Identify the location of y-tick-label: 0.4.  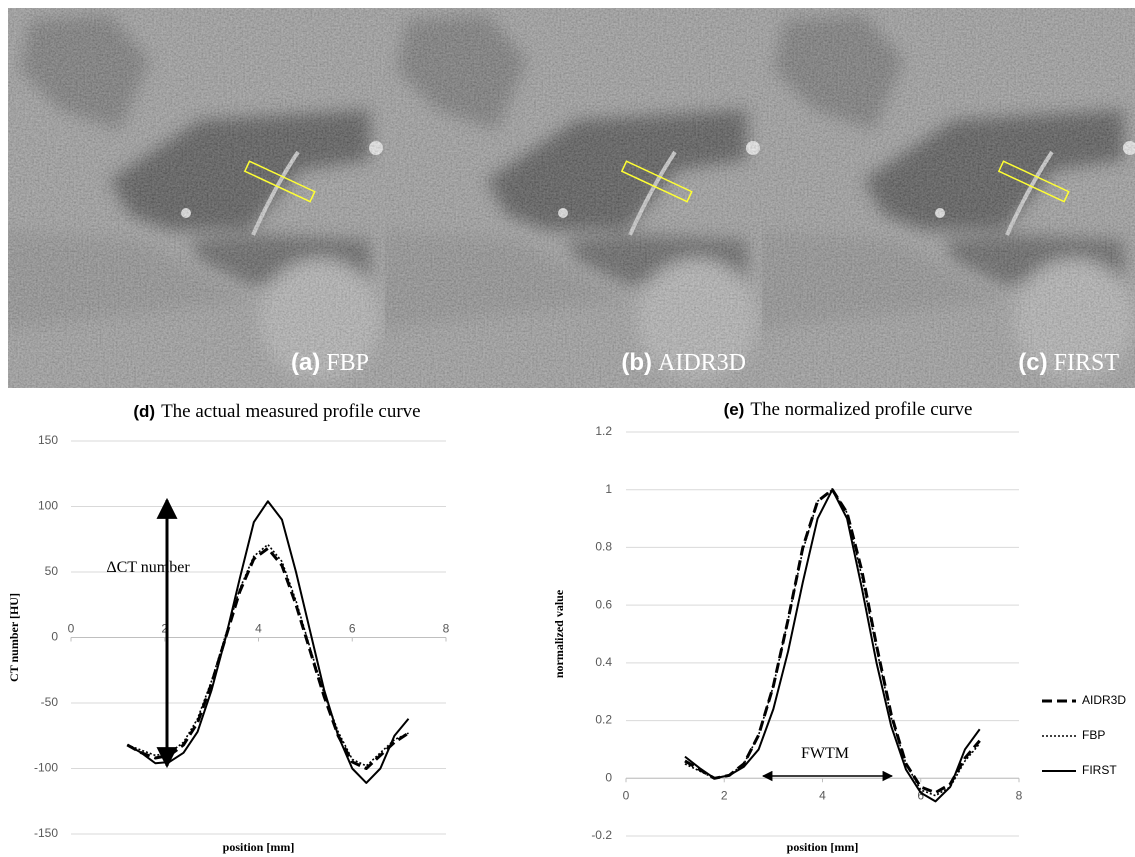
(603, 662).